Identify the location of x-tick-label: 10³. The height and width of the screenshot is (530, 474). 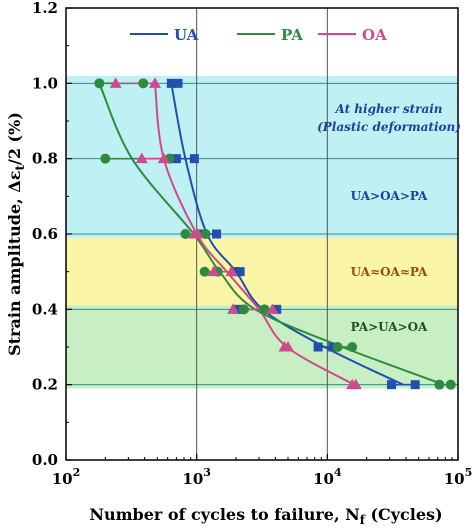
(196, 477).